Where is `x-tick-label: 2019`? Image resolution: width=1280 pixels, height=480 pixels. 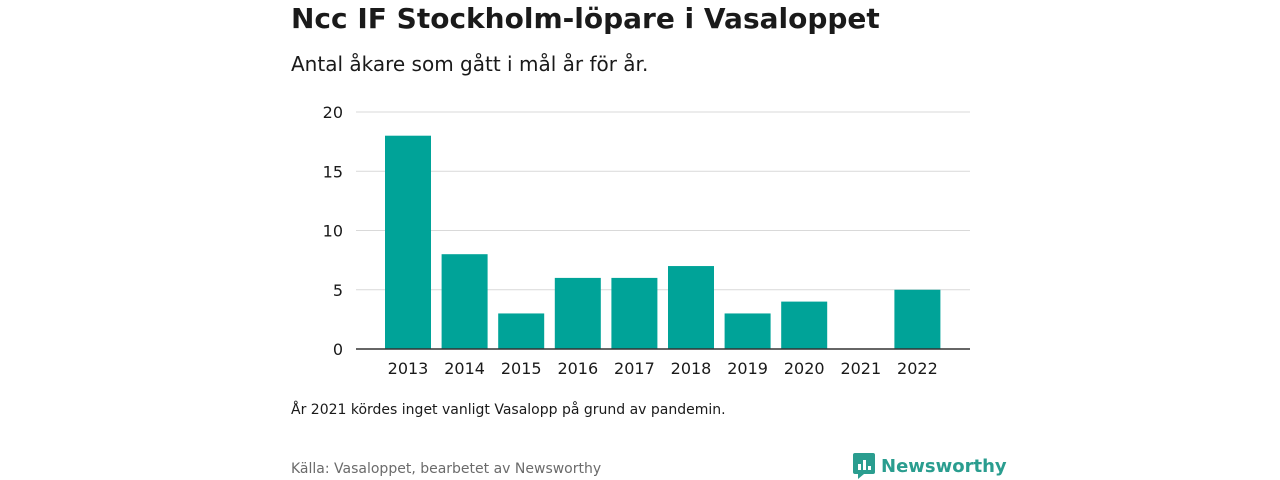
x-tick-label: 2019 is located at coordinates (747, 368).